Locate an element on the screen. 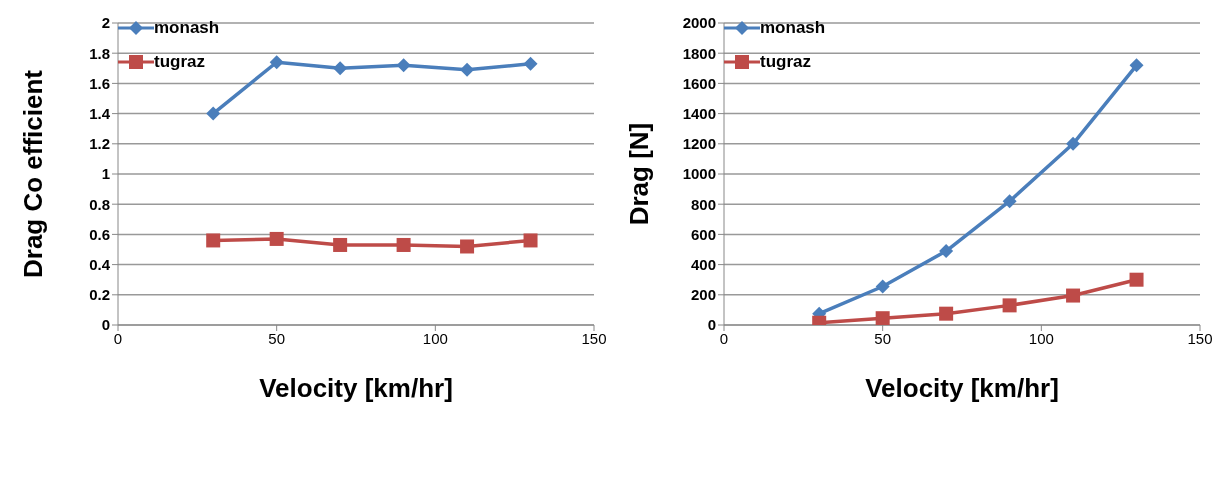 This screenshot has height=501, width=1228. y-tick-label: 0.4 is located at coordinates (100, 264).